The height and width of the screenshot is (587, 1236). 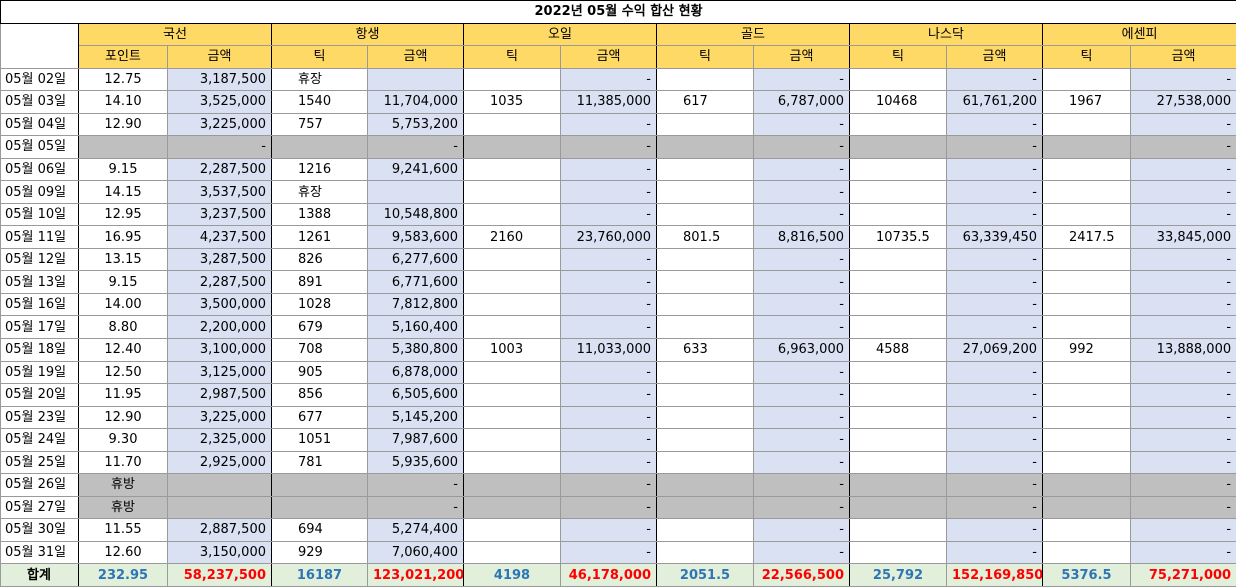 What do you see at coordinates (219, 237) in the screenshot?
I see `amount-cell: 4,237,500` at bounding box center [219, 237].